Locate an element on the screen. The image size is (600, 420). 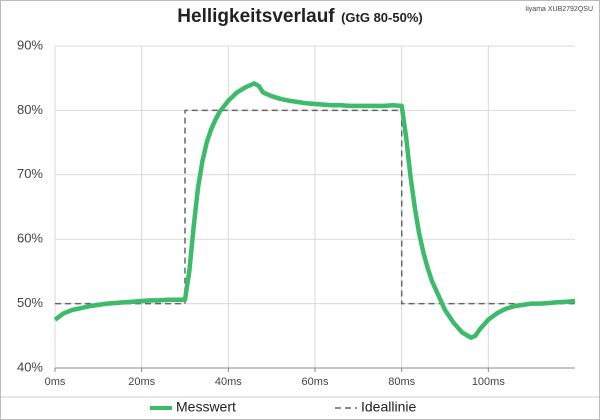
y-tick-label: 90% is located at coordinates (30, 44).